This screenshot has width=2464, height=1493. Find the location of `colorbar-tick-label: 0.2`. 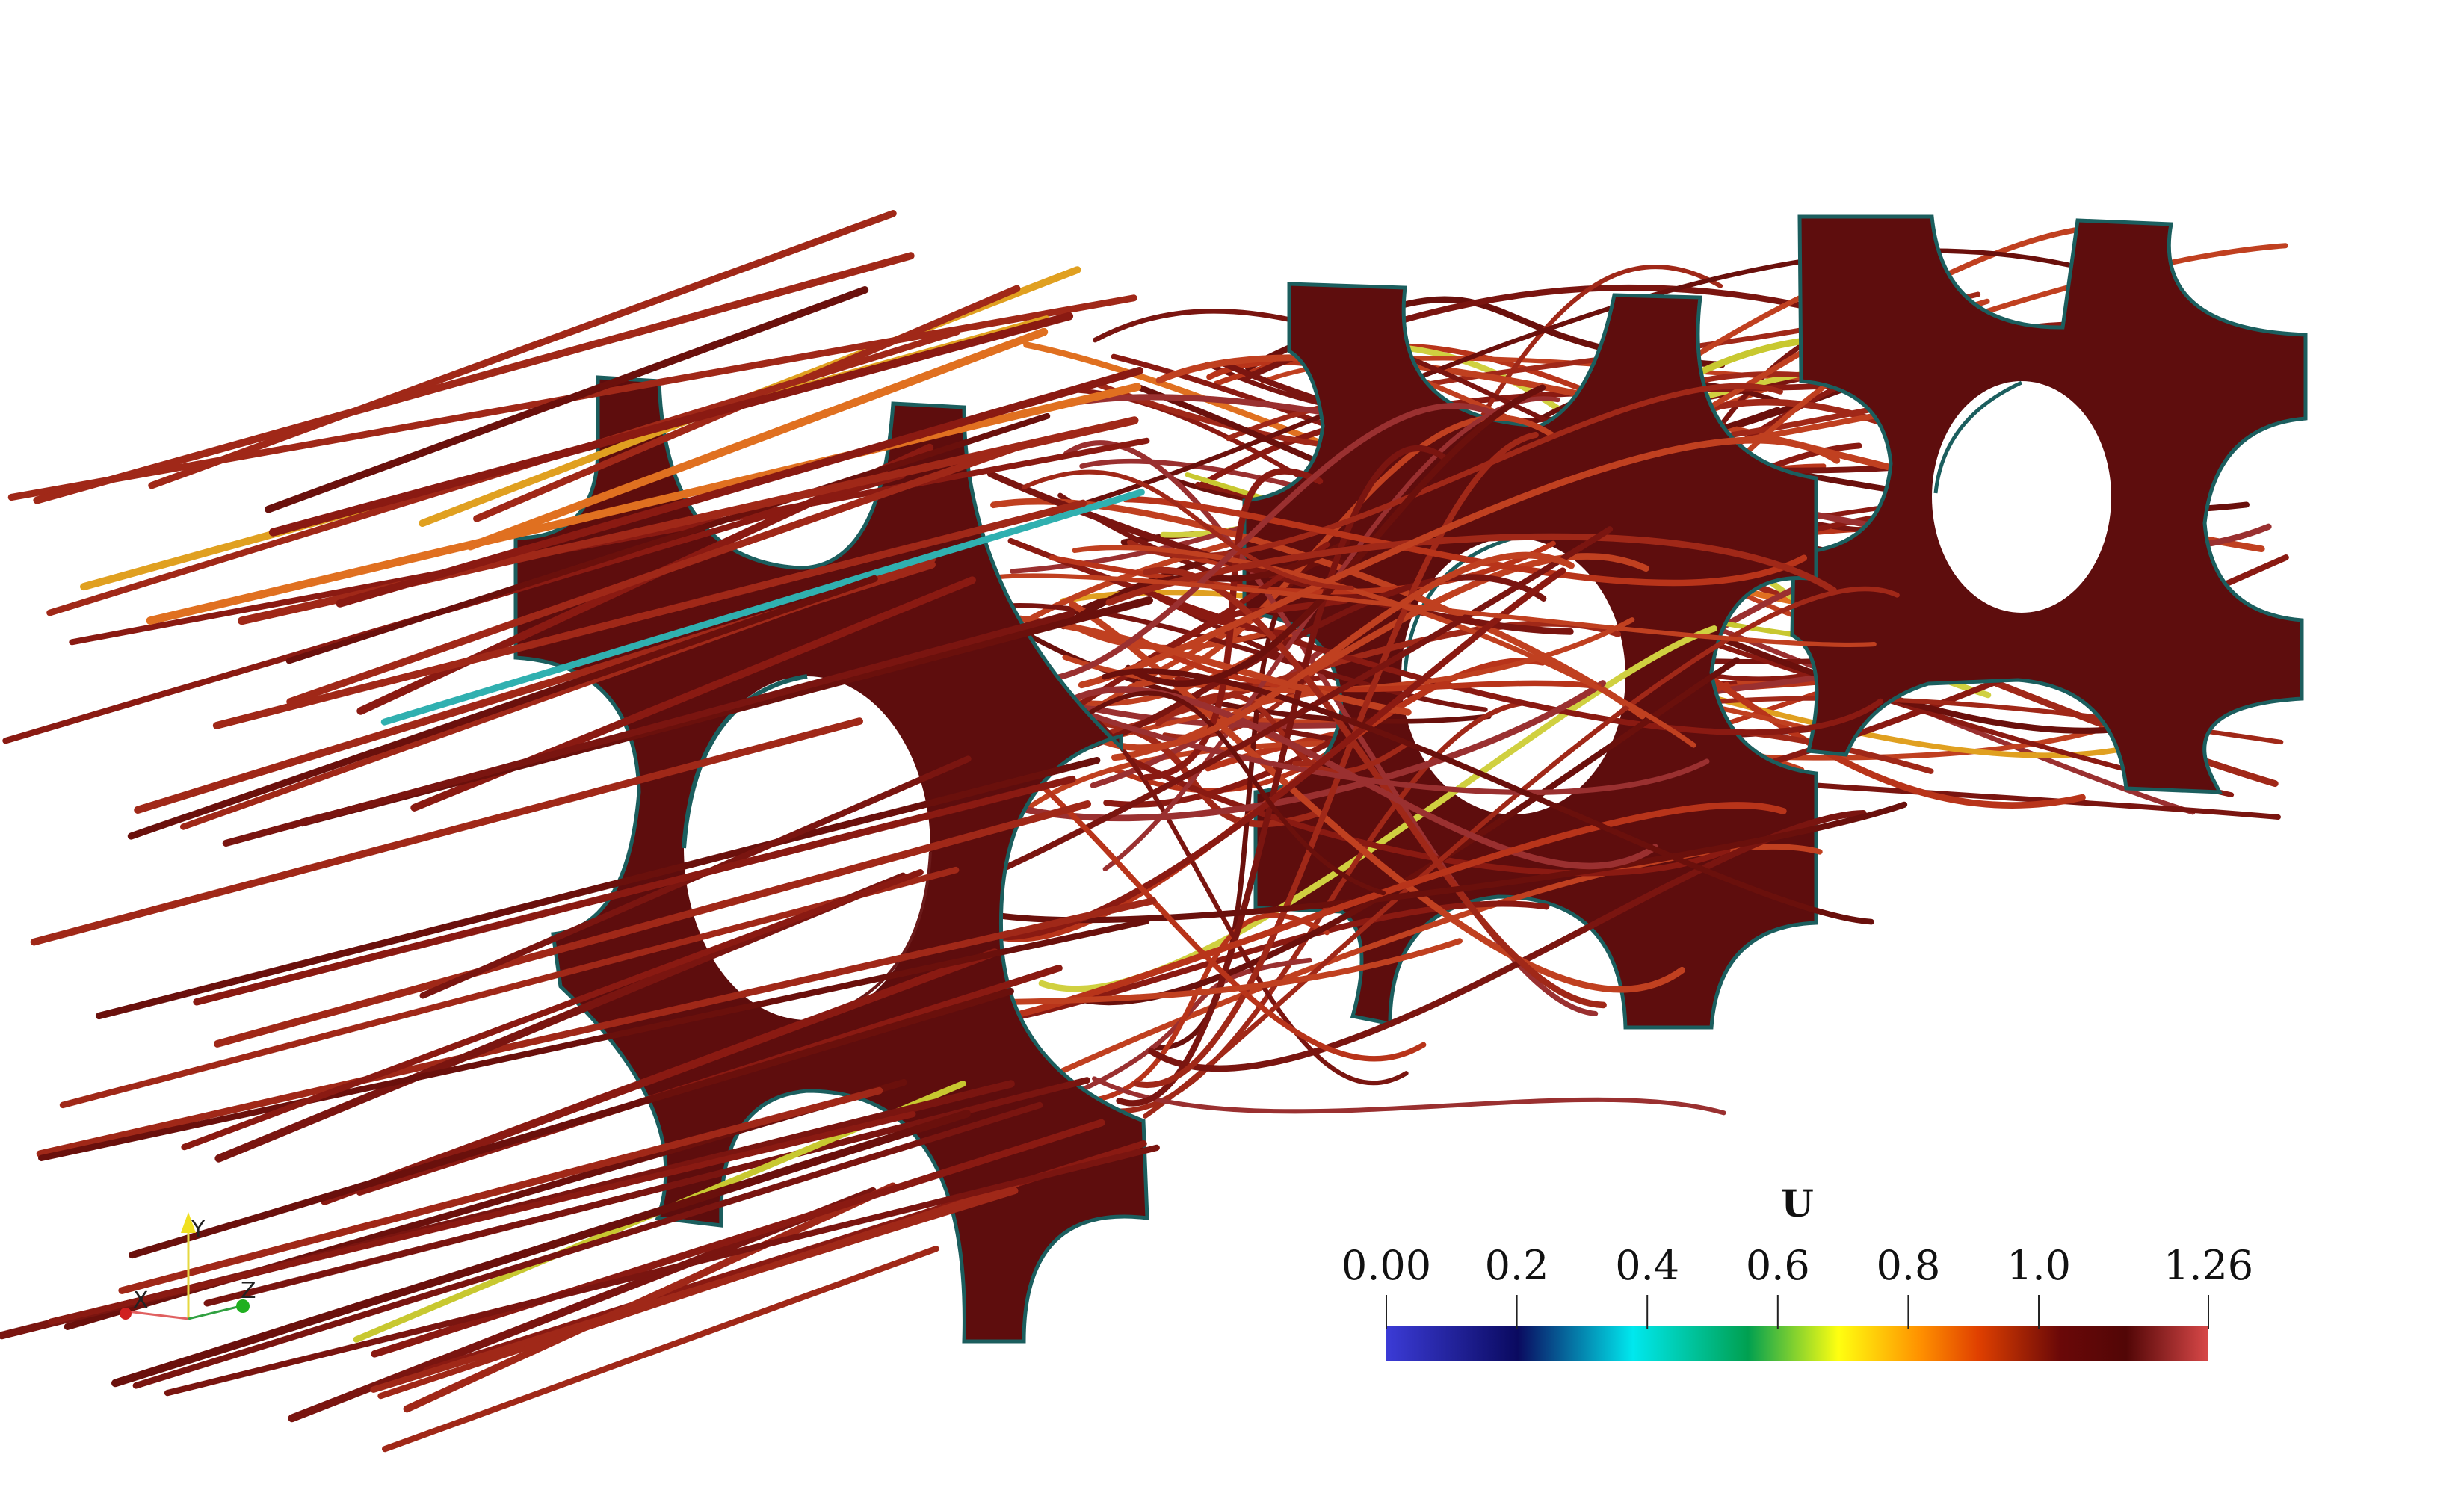

colorbar-tick-label: 0.2 is located at coordinates (1517, 1265).